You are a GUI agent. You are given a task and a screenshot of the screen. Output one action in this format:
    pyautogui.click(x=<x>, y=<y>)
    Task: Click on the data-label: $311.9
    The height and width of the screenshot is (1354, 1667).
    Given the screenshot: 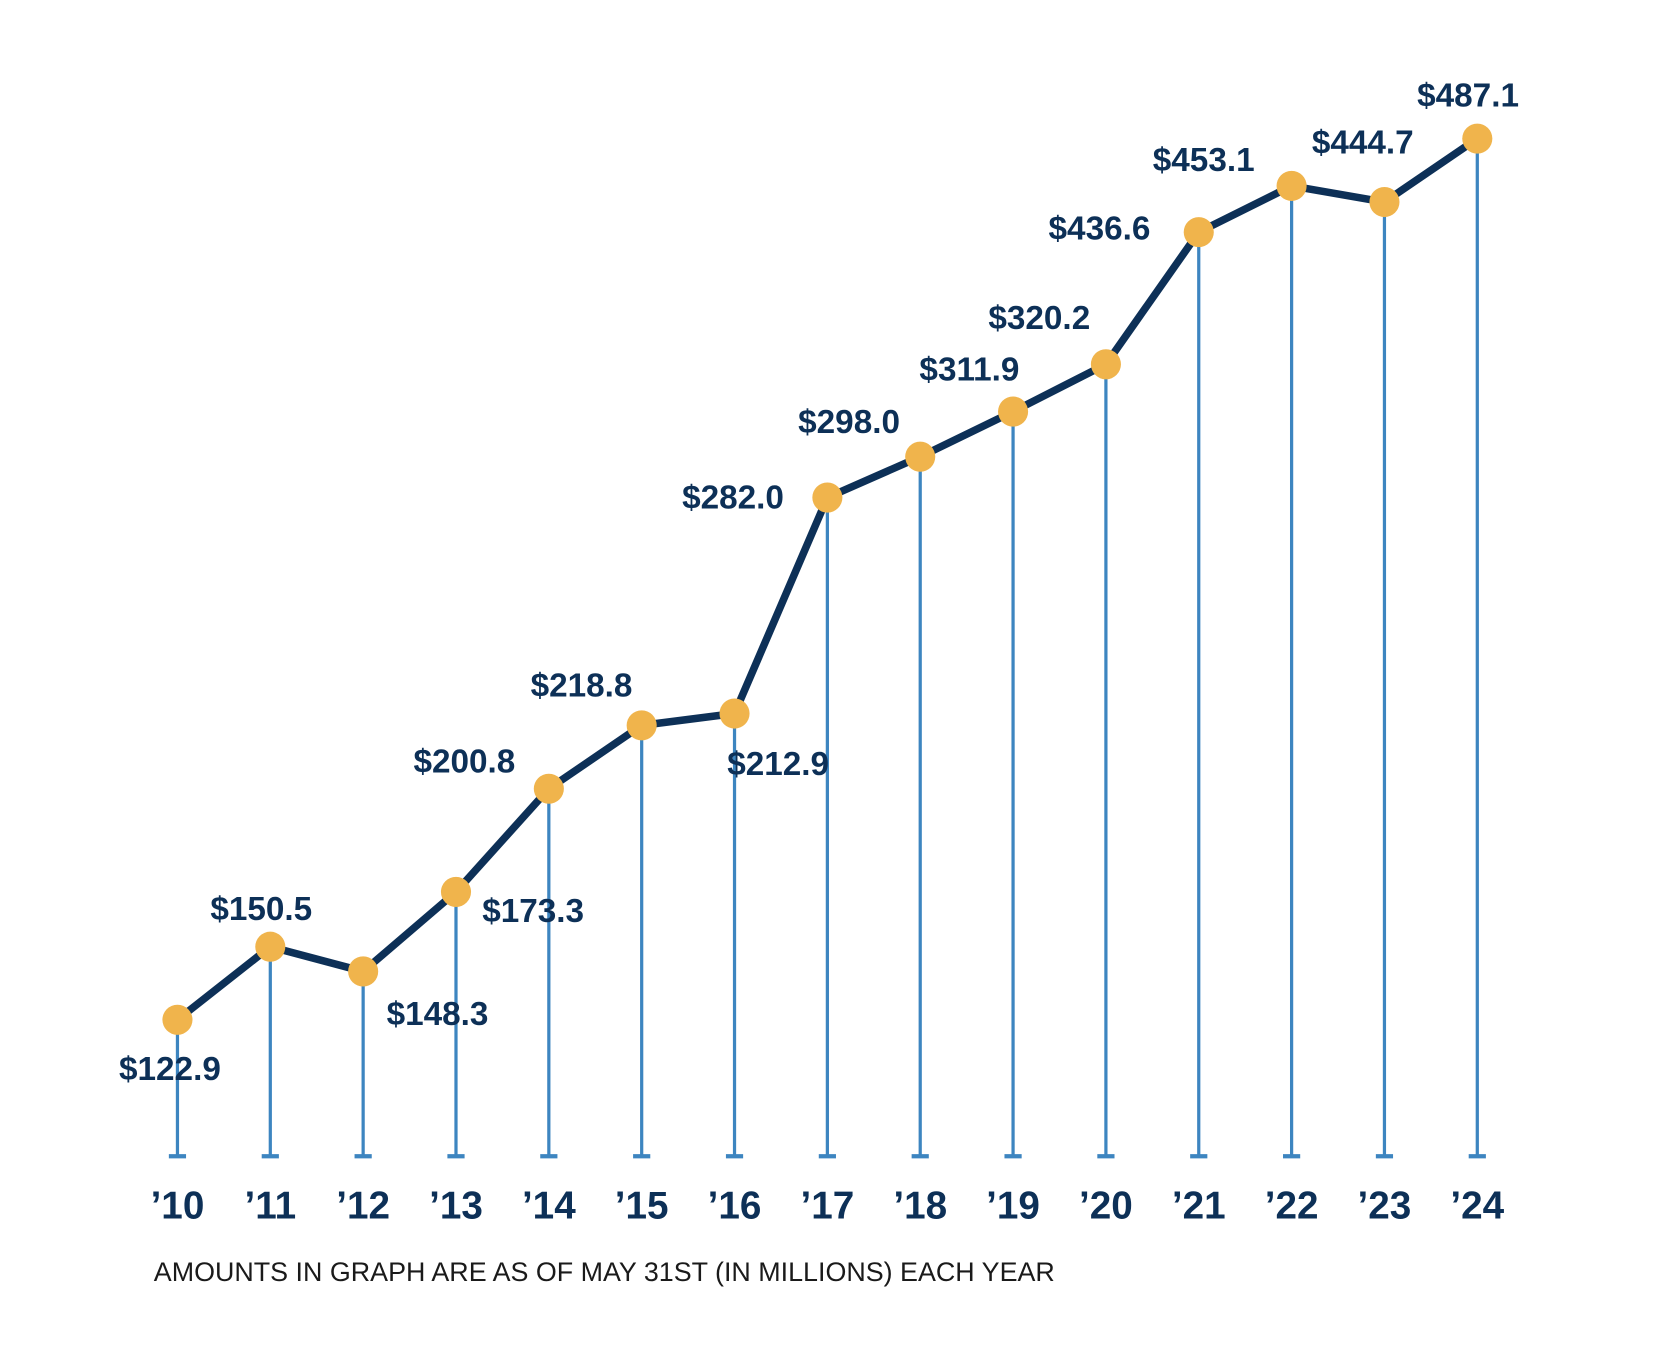 What is the action you would take?
    pyautogui.click(x=969, y=369)
    